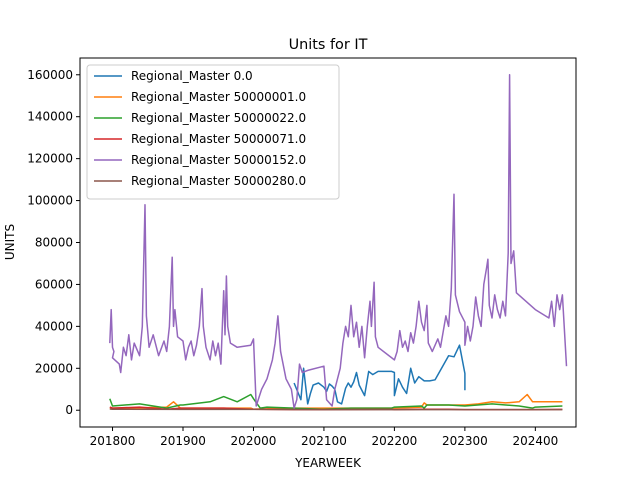 This screenshot has height=480, width=640. What do you see at coordinates (324, 441) in the screenshot?
I see `x-tick-label: 202100` at bounding box center [324, 441].